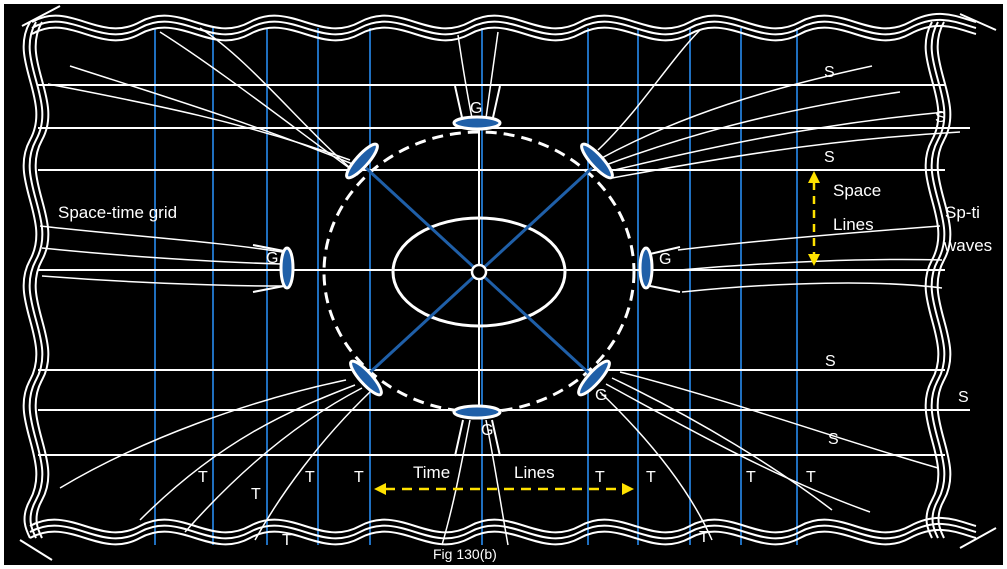  Describe the element at coordinates (601, 395) in the screenshot. I see `g-label-lower-right: G` at that location.